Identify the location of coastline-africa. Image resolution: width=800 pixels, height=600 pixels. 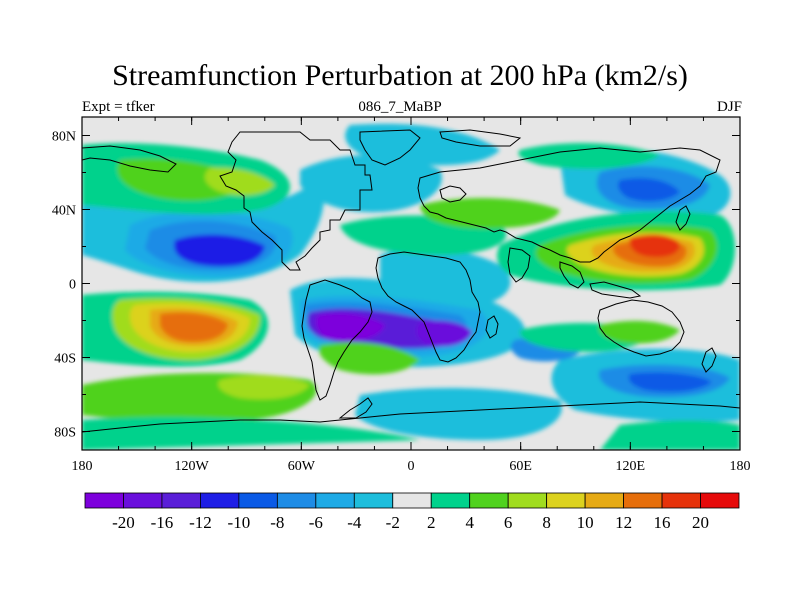
(428, 307).